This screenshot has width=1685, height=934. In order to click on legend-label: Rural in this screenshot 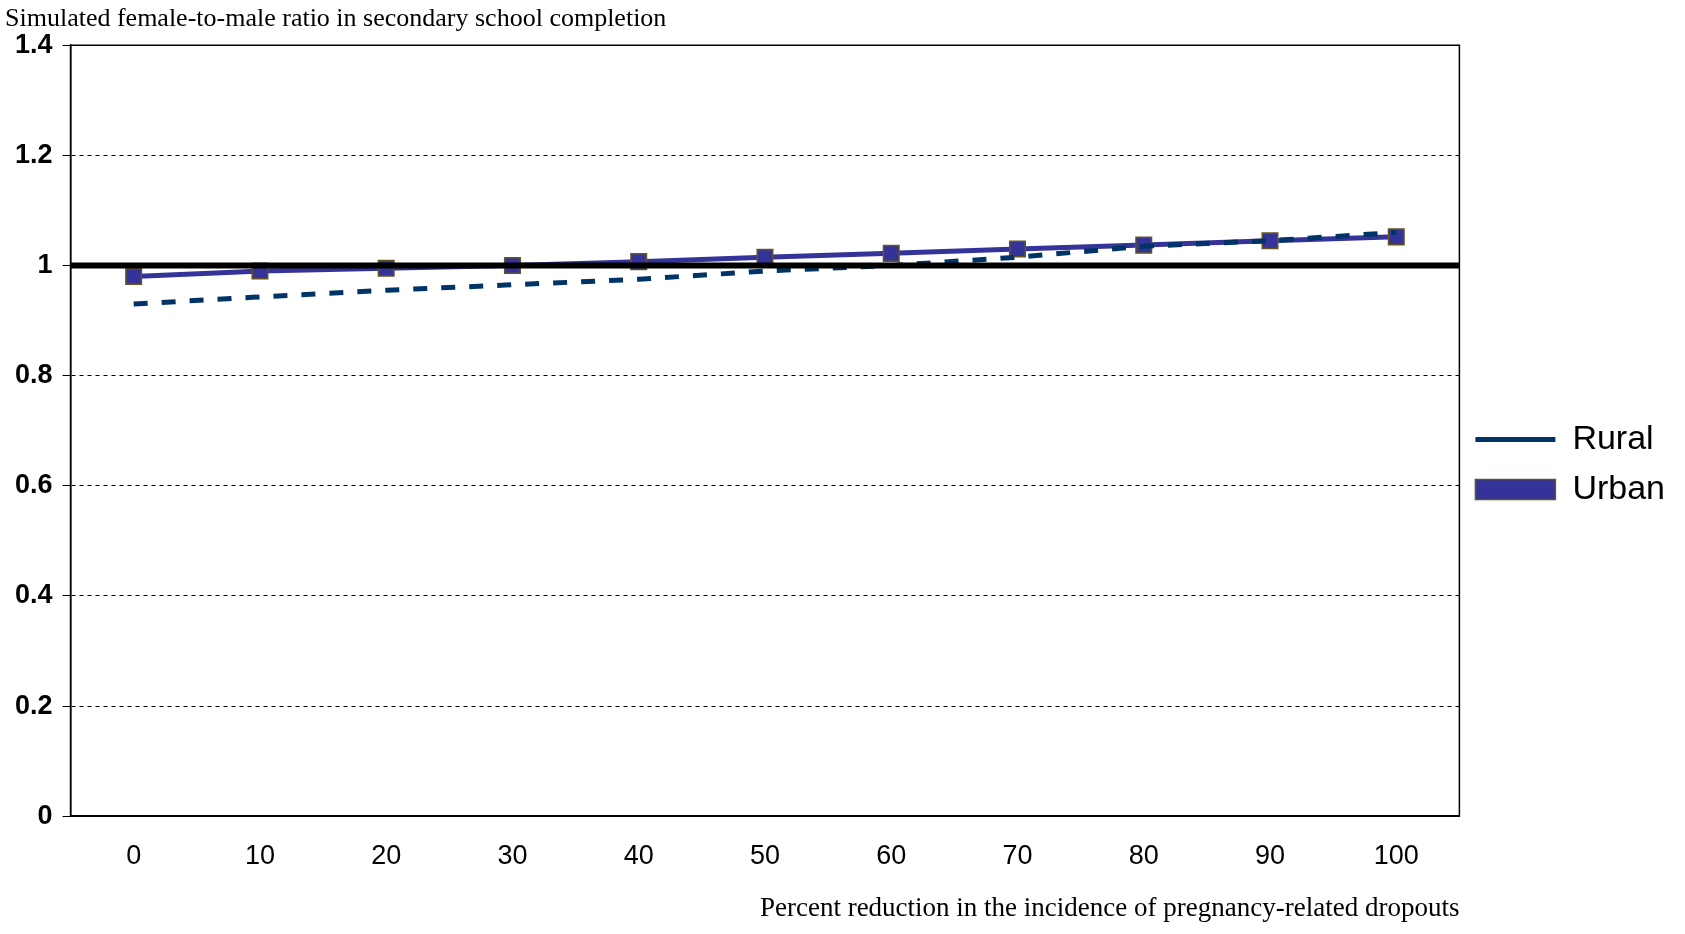, I will do `click(1613, 436)`.